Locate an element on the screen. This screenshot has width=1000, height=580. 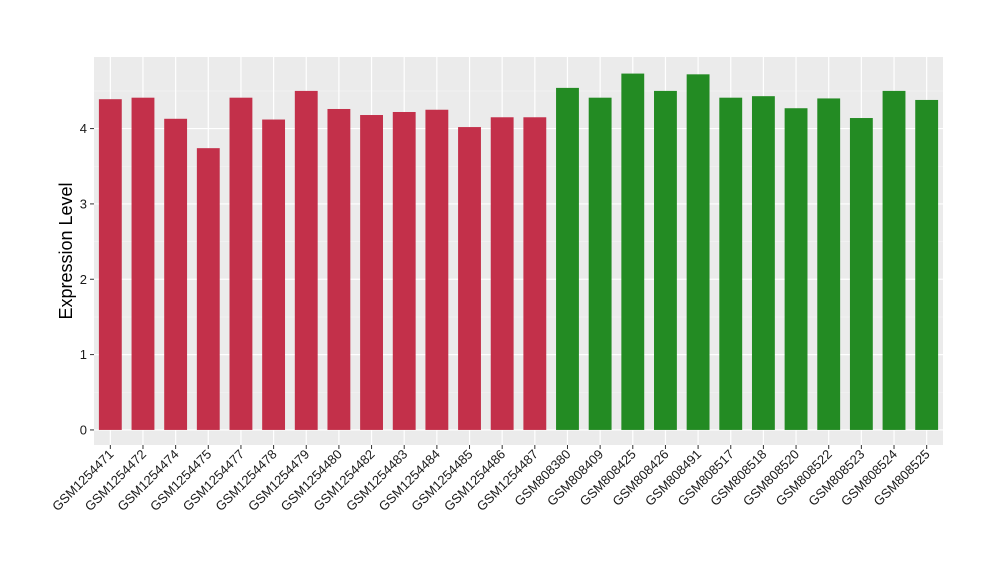
y-axis-title: Expression Level is located at coordinates (66, 250).